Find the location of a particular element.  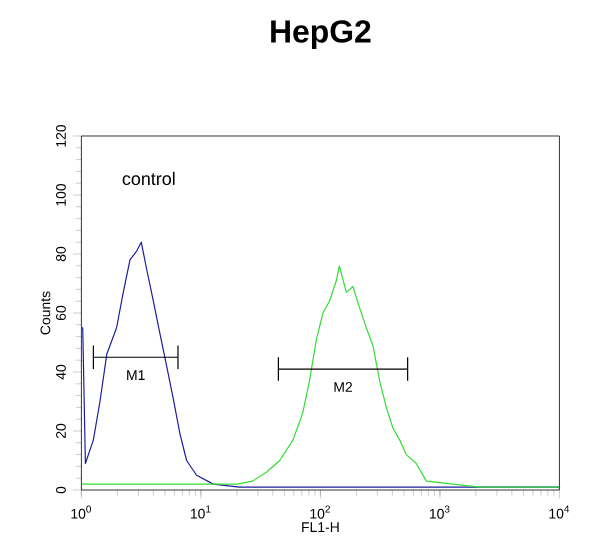

chart-title: HepG2 is located at coordinates (321, 35).